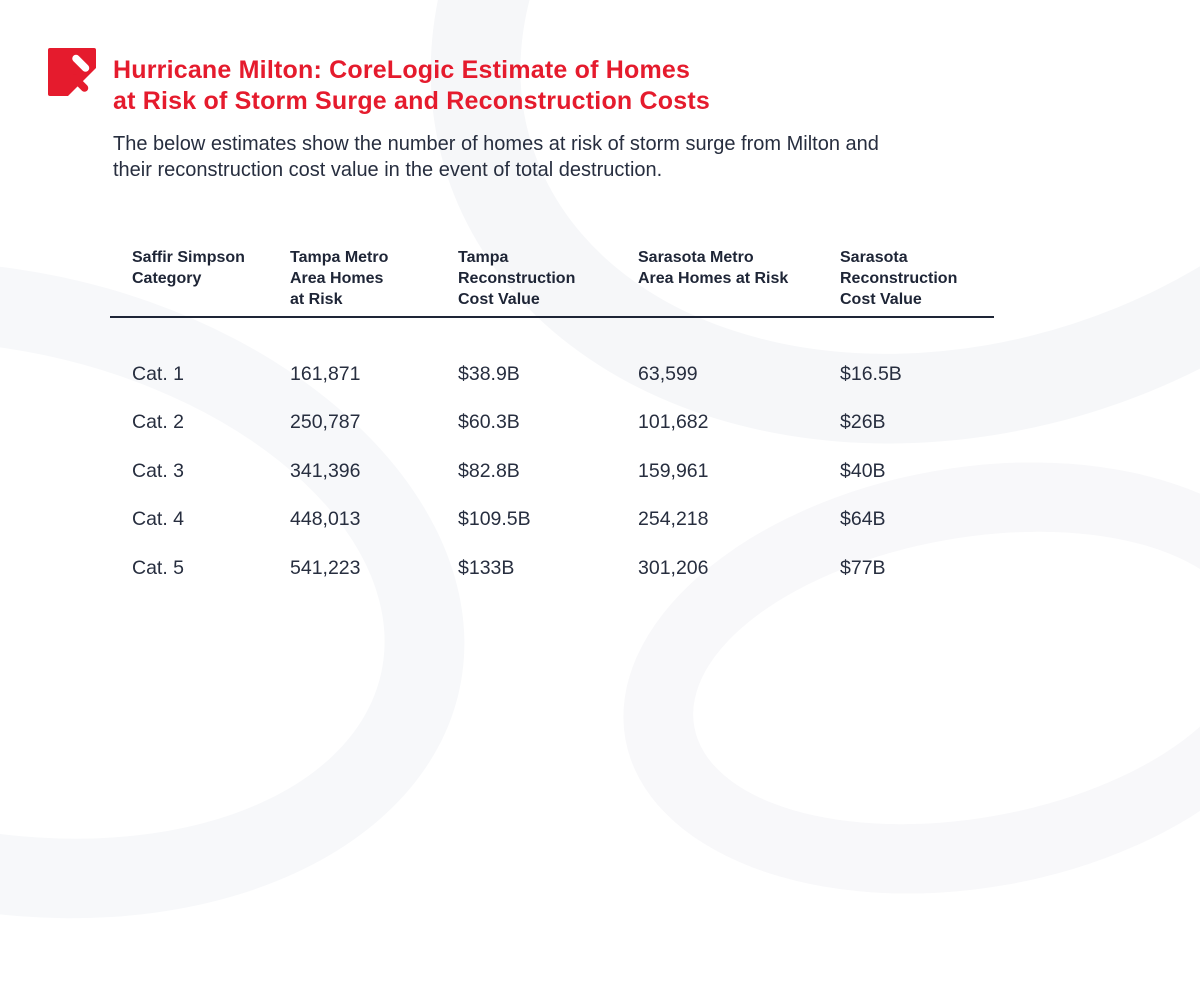 Image resolution: width=1200 pixels, height=1002 pixels. I want to click on table-cell-category: Cat. 3, so click(158, 470).